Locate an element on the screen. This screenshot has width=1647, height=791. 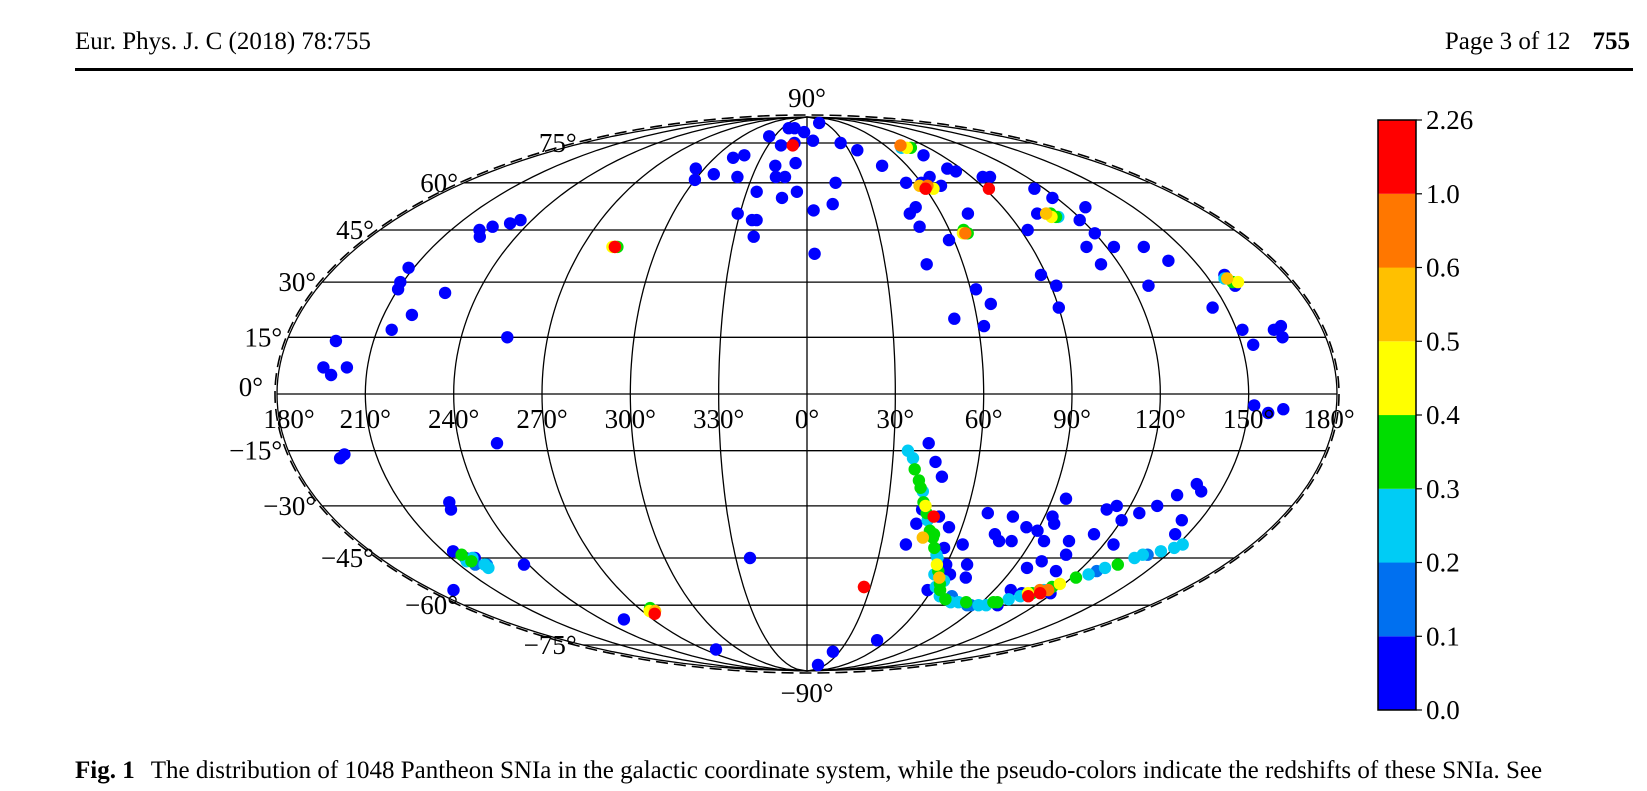
longitude-tick-label: 60° is located at coordinates (984, 419).